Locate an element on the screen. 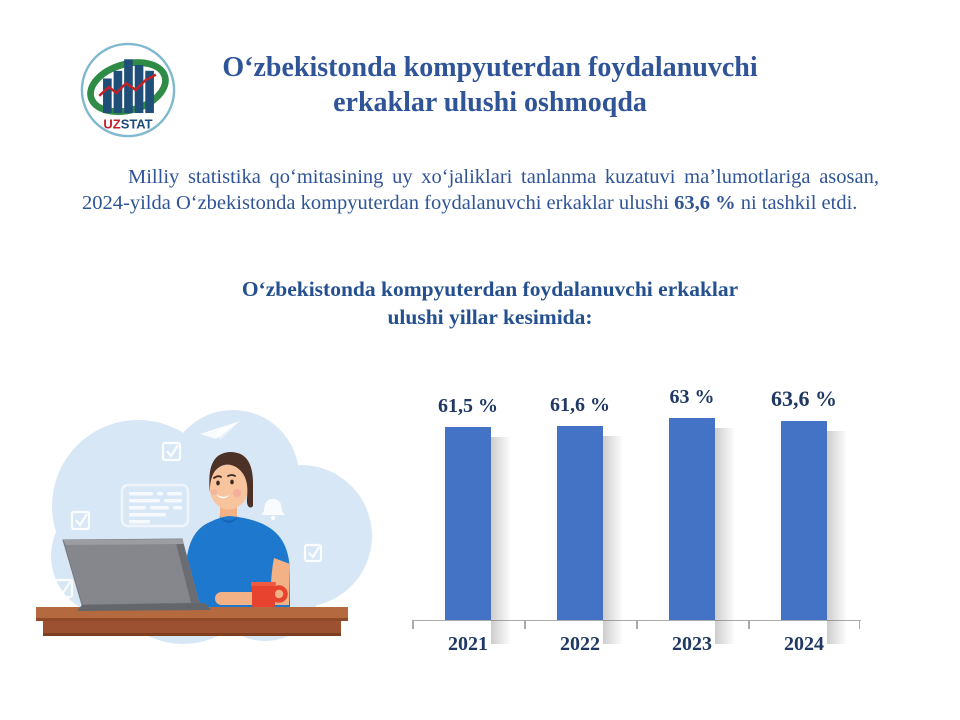 The width and height of the screenshot is (960, 720). laptop-icon is located at coordinates (136, 574).